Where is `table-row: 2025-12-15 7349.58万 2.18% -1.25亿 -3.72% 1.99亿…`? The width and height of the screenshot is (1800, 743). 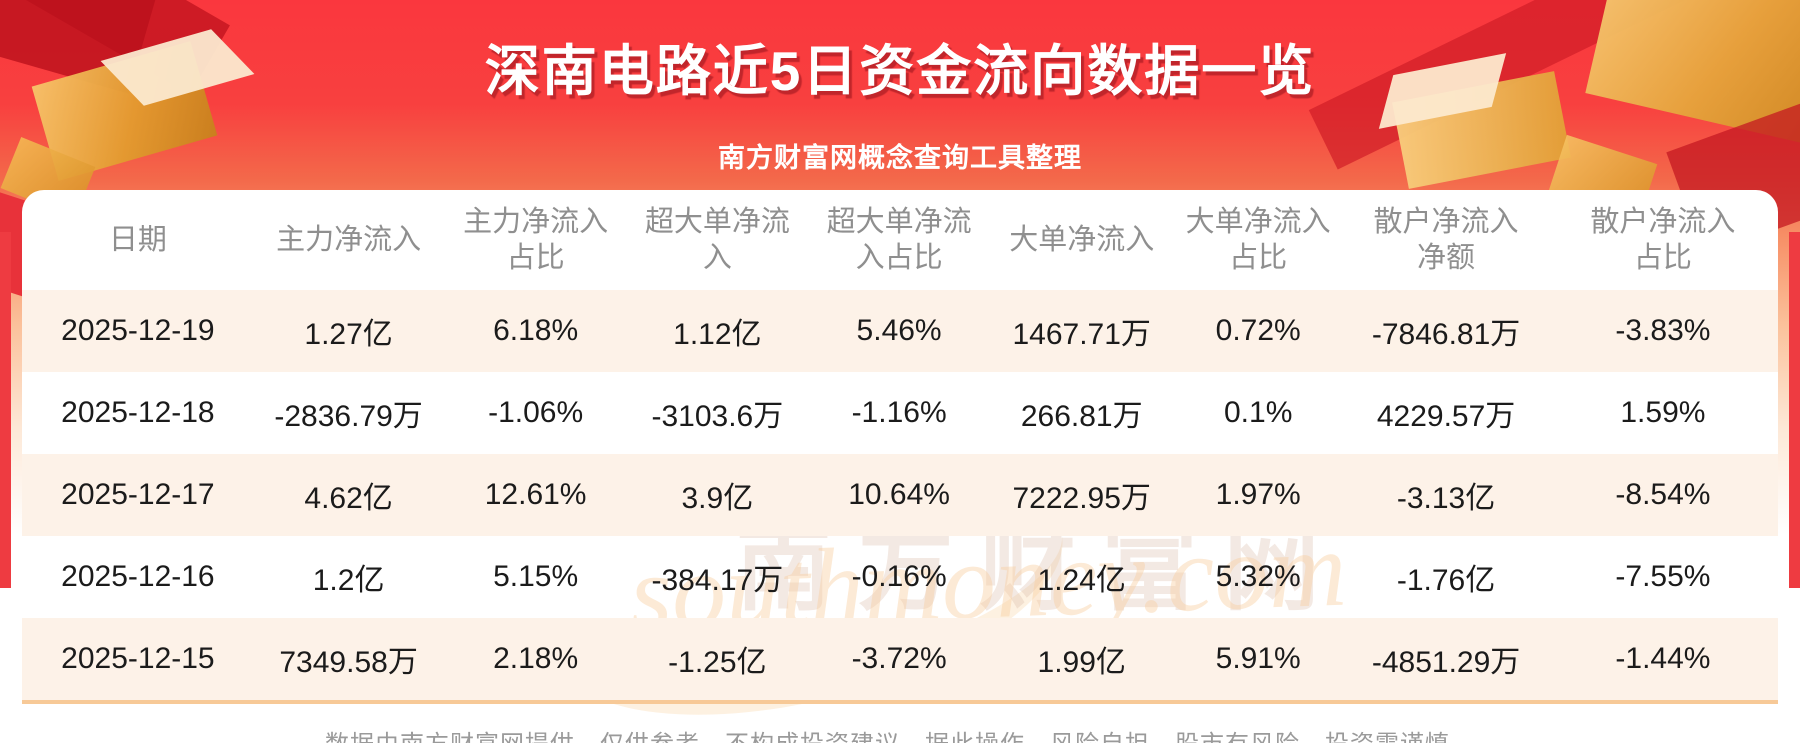
table-row: 2025-12-15 7349.58万 2.18% -1.25亿 -3.72% 1.99亿… is located at coordinates (900, 659).